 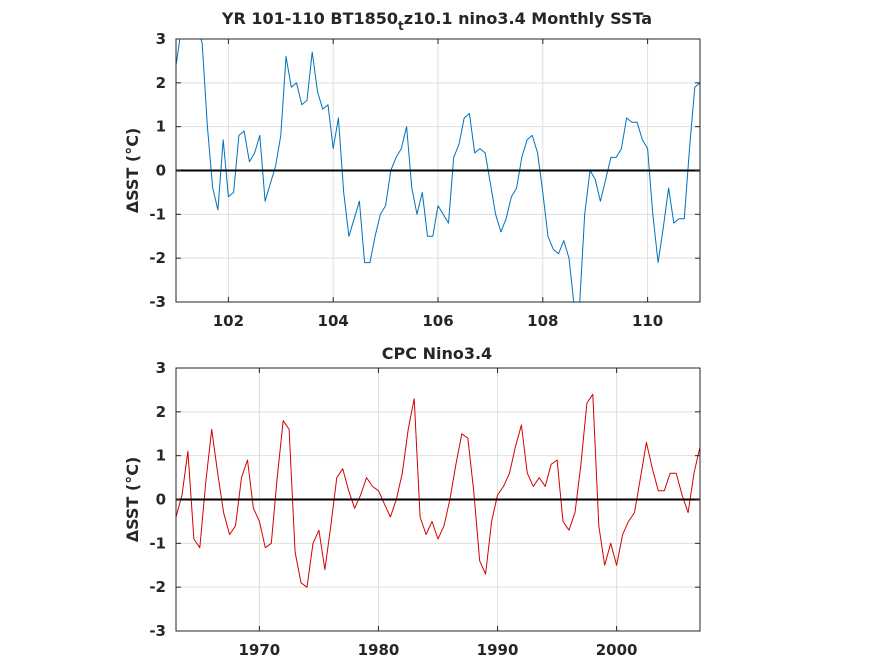 What do you see at coordinates (309, 18) in the screenshot?
I see `top-title-main: YR 101-110 BT1850` at bounding box center [309, 18].